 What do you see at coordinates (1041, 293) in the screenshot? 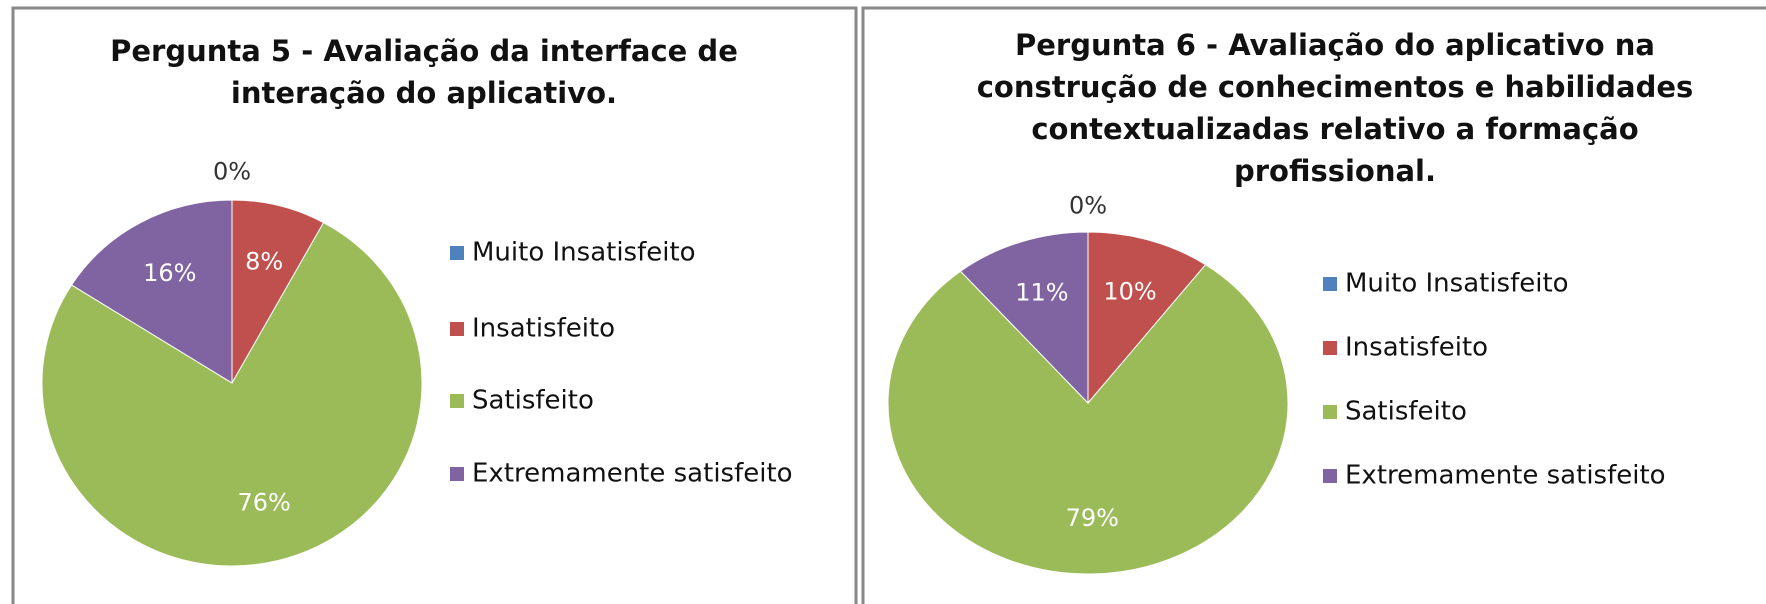
I see `data-label: 11%` at bounding box center [1041, 293].